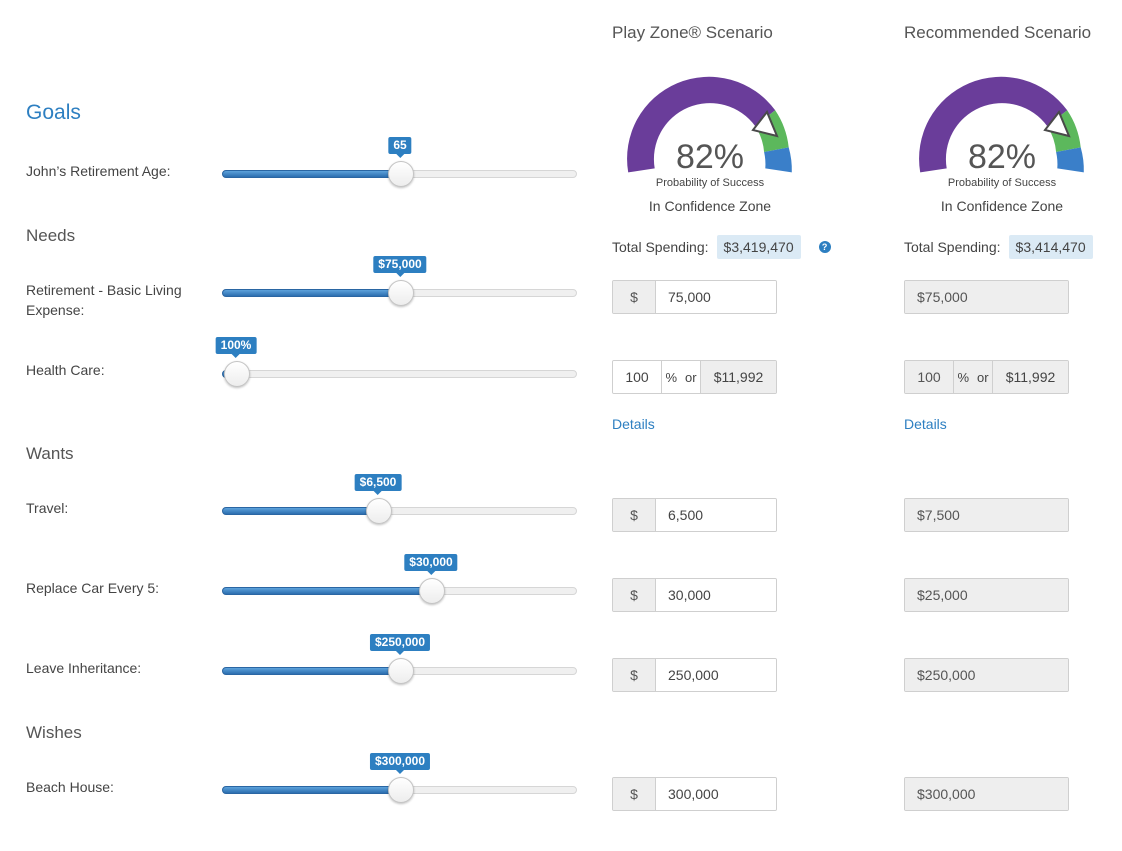  Describe the element at coordinates (47, 508) in the screenshot. I see `travel-label: Travel:` at that location.